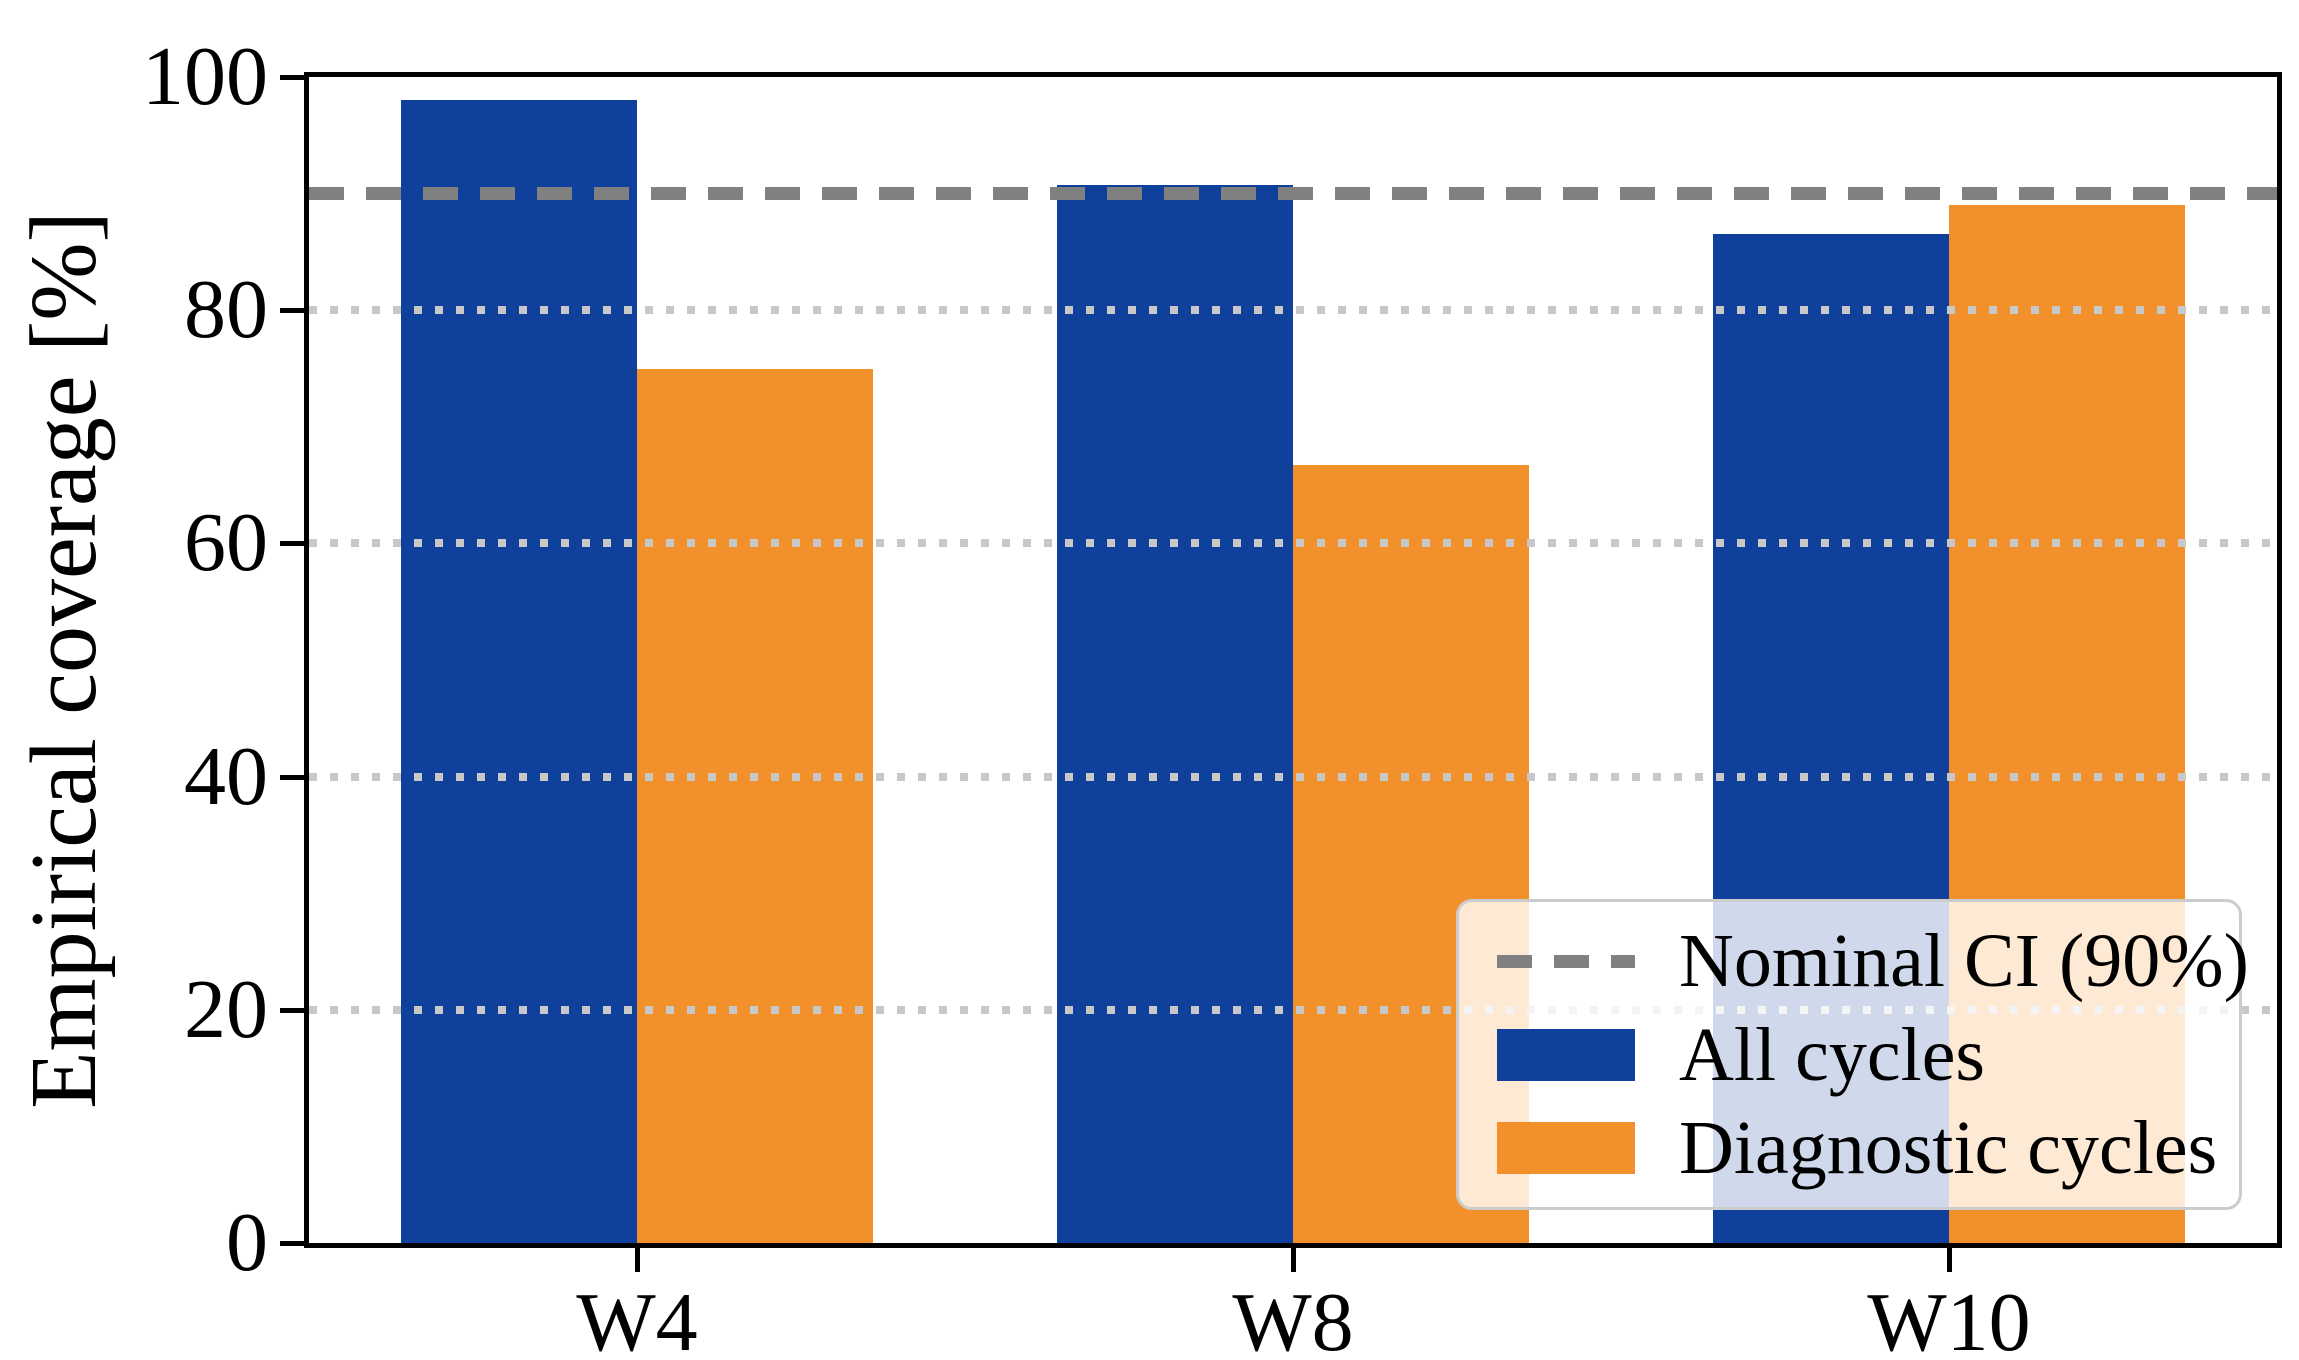 This screenshot has height=1360, width=2299. What do you see at coordinates (226, 776) in the screenshot?
I see `y-tick-label-40: 40` at bounding box center [226, 776].